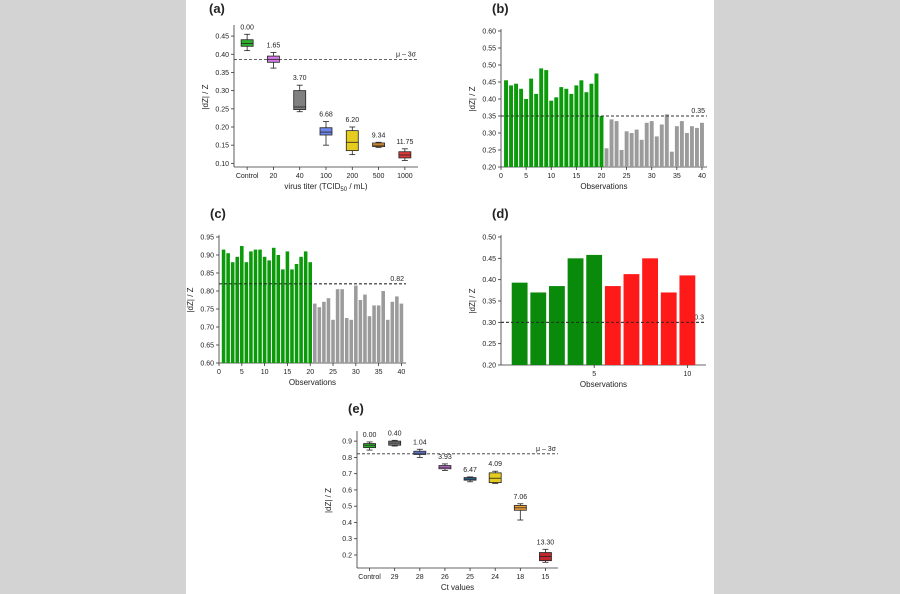  I want to click on x-axis-label: virus titer (TCID50 / mL), so click(325, 187).